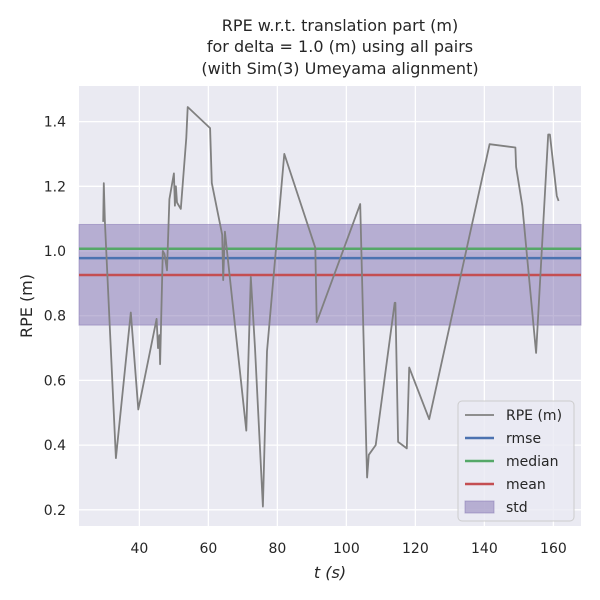 Image resolution: width=600 pixels, height=600 pixels. I want to click on legend-label: median, so click(532, 462).